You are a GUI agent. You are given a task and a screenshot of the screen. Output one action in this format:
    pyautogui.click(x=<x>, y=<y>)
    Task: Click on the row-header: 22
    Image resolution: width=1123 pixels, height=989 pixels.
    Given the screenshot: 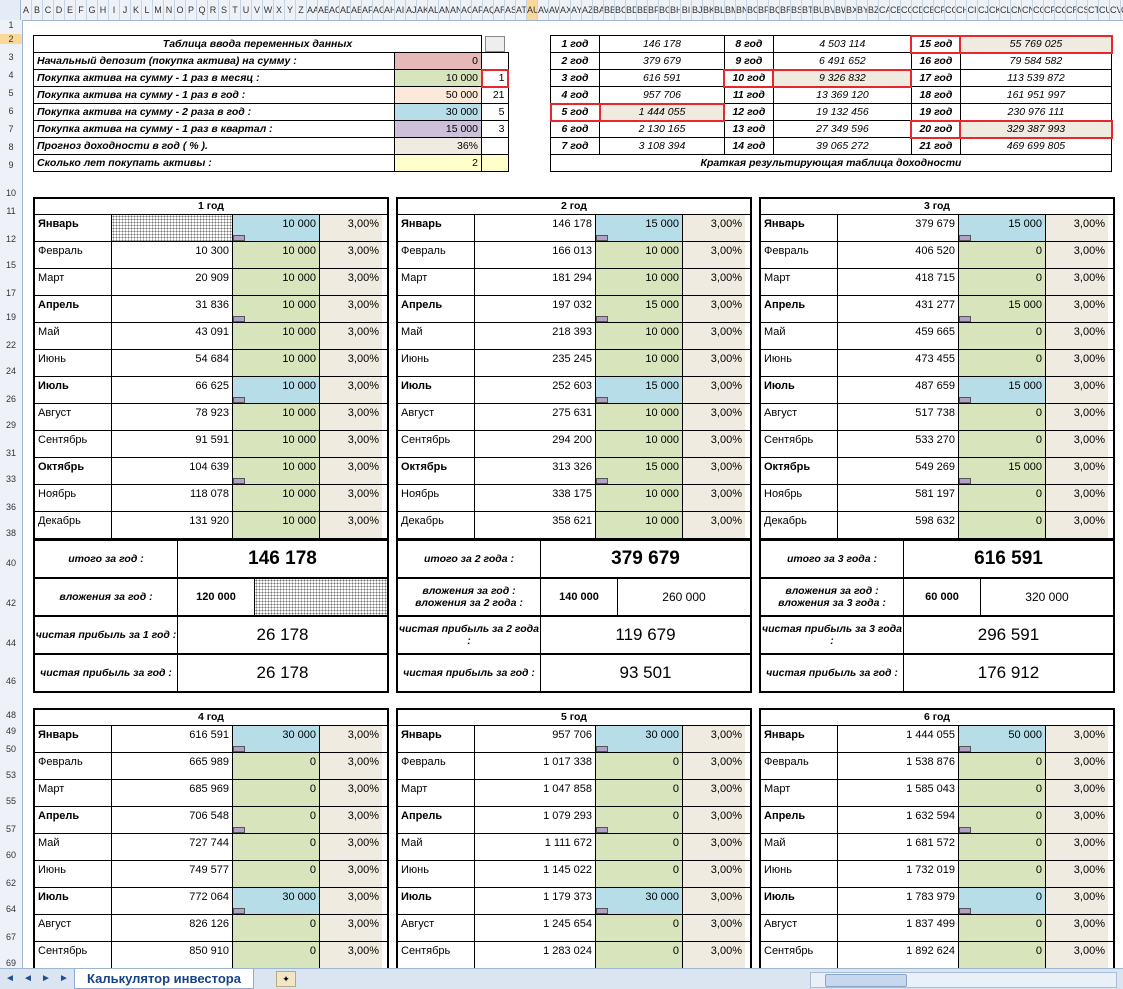 What is the action you would take?
    pyautogui.click(x=10, y=345)
    